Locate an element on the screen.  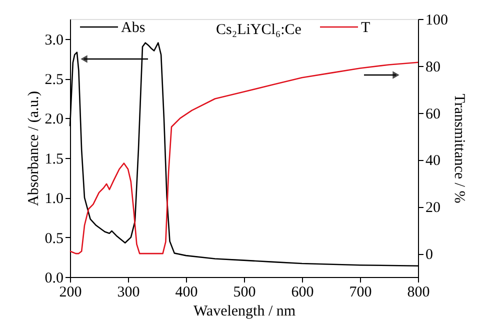
y-tick-label: 0.5 is located at coordinates (54, 238).